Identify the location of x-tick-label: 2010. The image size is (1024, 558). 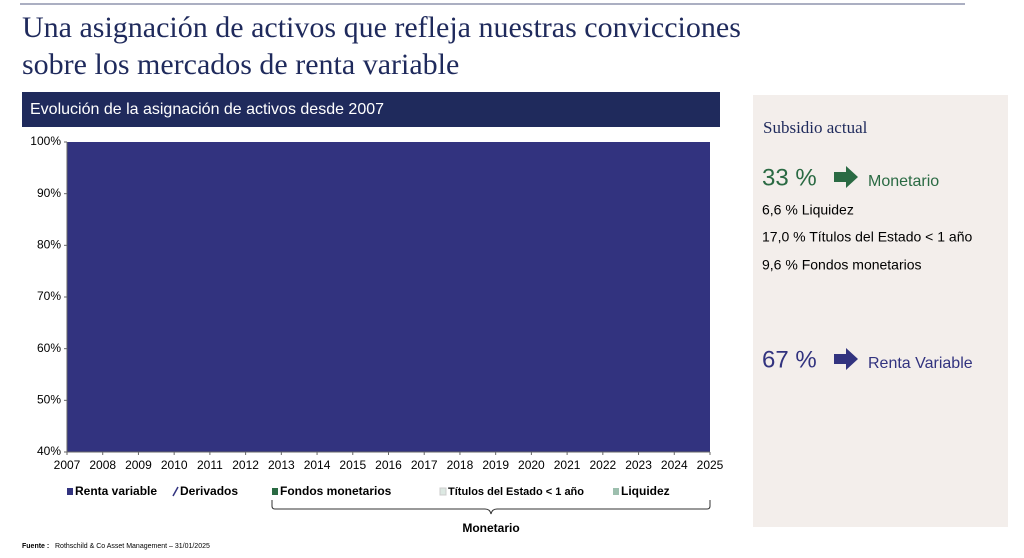
(174, 465).